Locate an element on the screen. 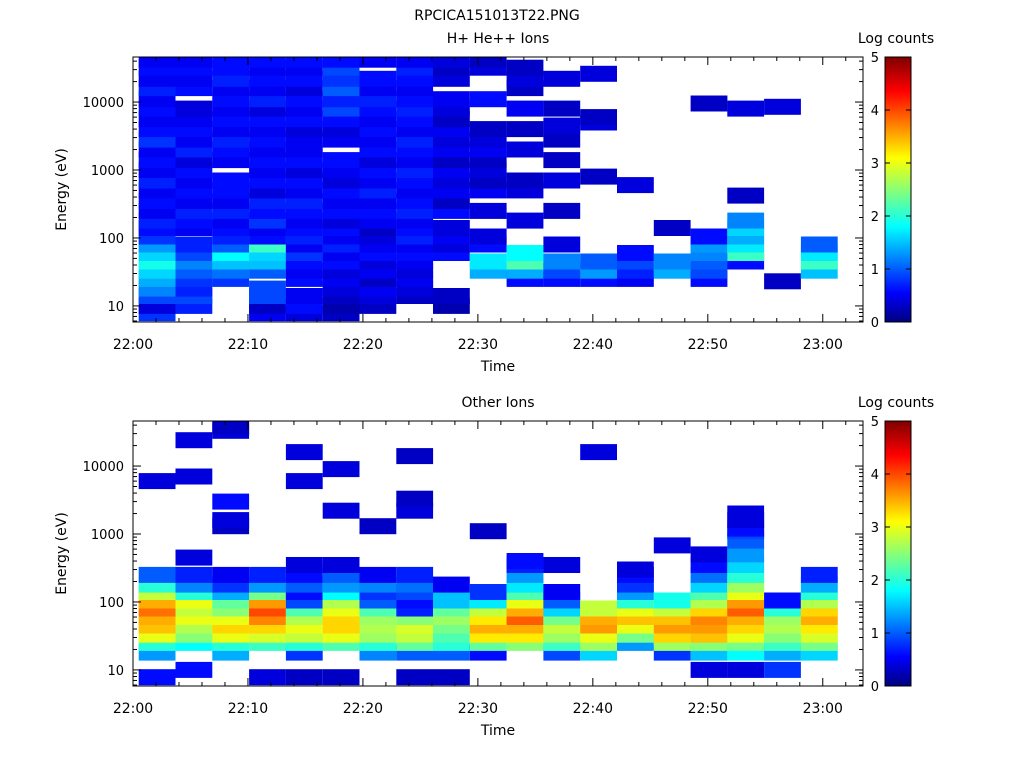 Image resolution: width=1024 pixels, height=768 pixels. x-tick-label: 22:10 is located at coordinates (248, 709).